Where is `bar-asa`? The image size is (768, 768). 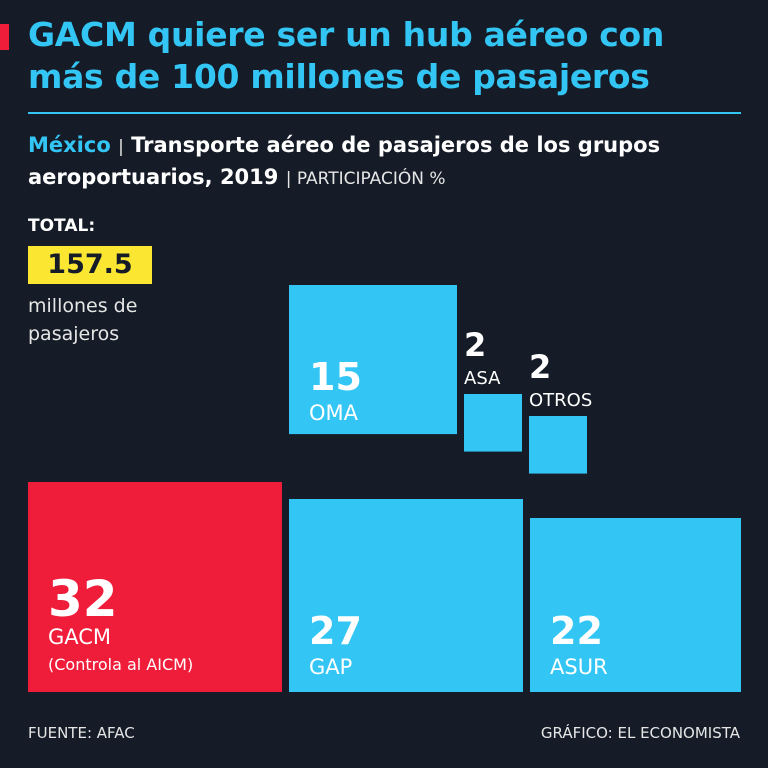 bar-asa is located at coordinates (493, 423).